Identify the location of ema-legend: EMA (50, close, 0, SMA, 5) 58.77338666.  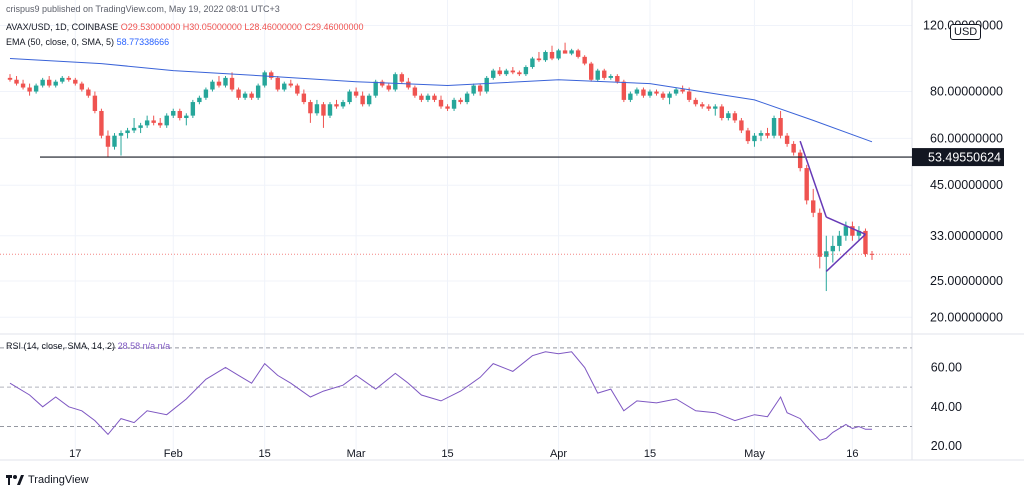
(87, 42).